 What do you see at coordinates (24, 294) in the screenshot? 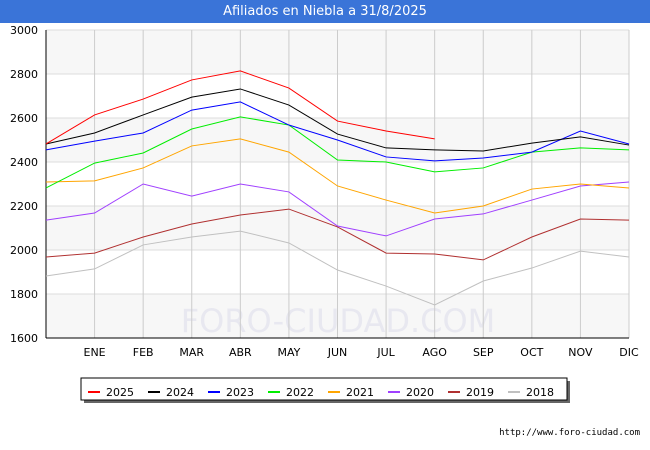
I see `y-tick-label: 1800` at bounding box center [24, 294].